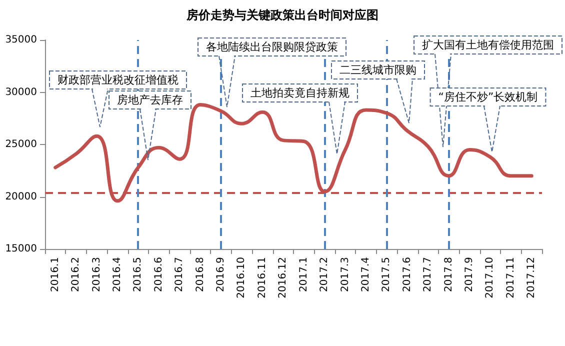  Describe the element at coordinates (117, 274) in the screenshot. I see `x-tick-label: 2016.4` at that location.